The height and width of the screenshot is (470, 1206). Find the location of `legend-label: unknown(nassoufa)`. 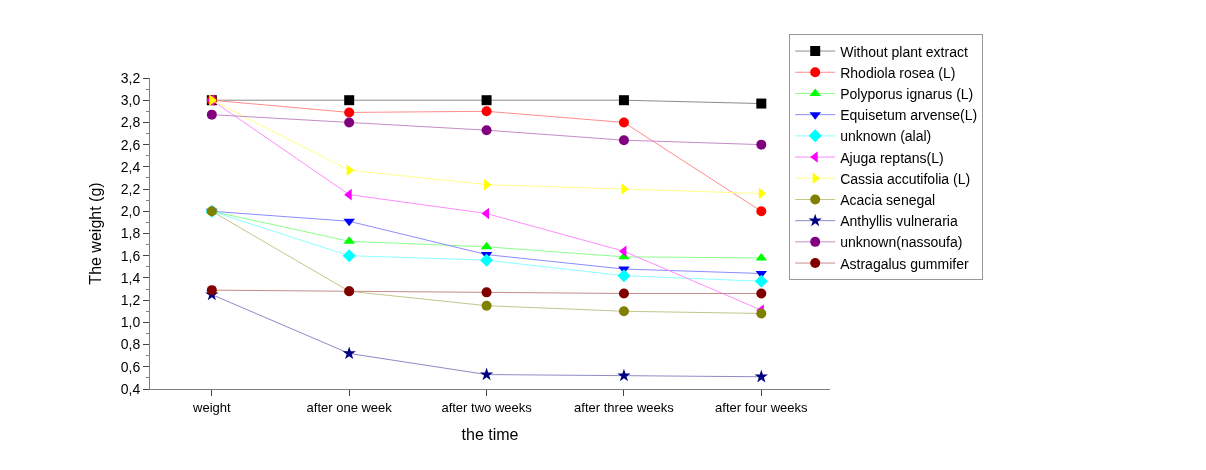

legend-label: unknown(nassoufa) is located at coordinates (901, 242).